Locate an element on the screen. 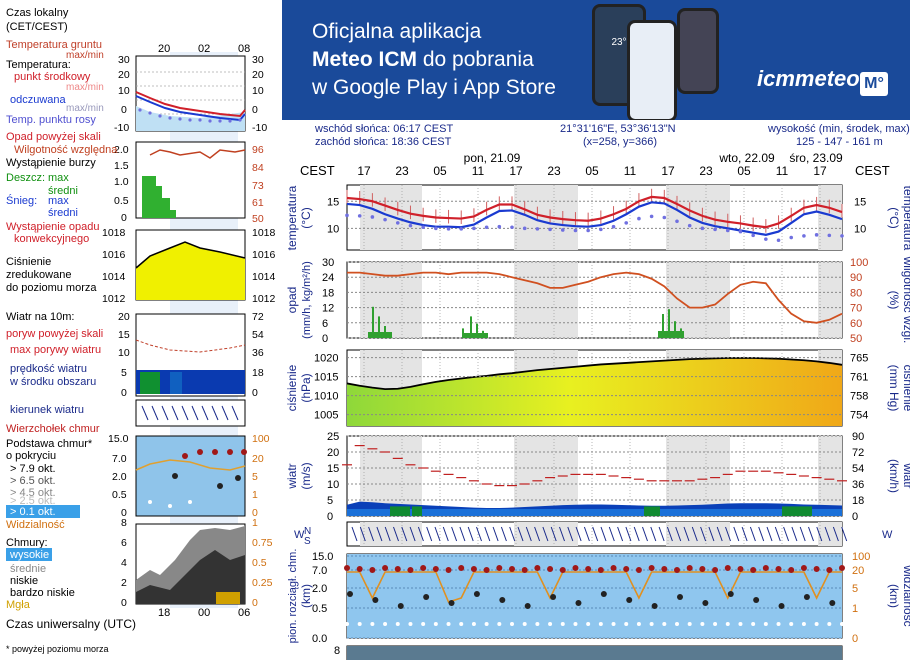 The height and width of the screenshot is (660, 910). time-tick: 17 is located at coordinates (516, 171).